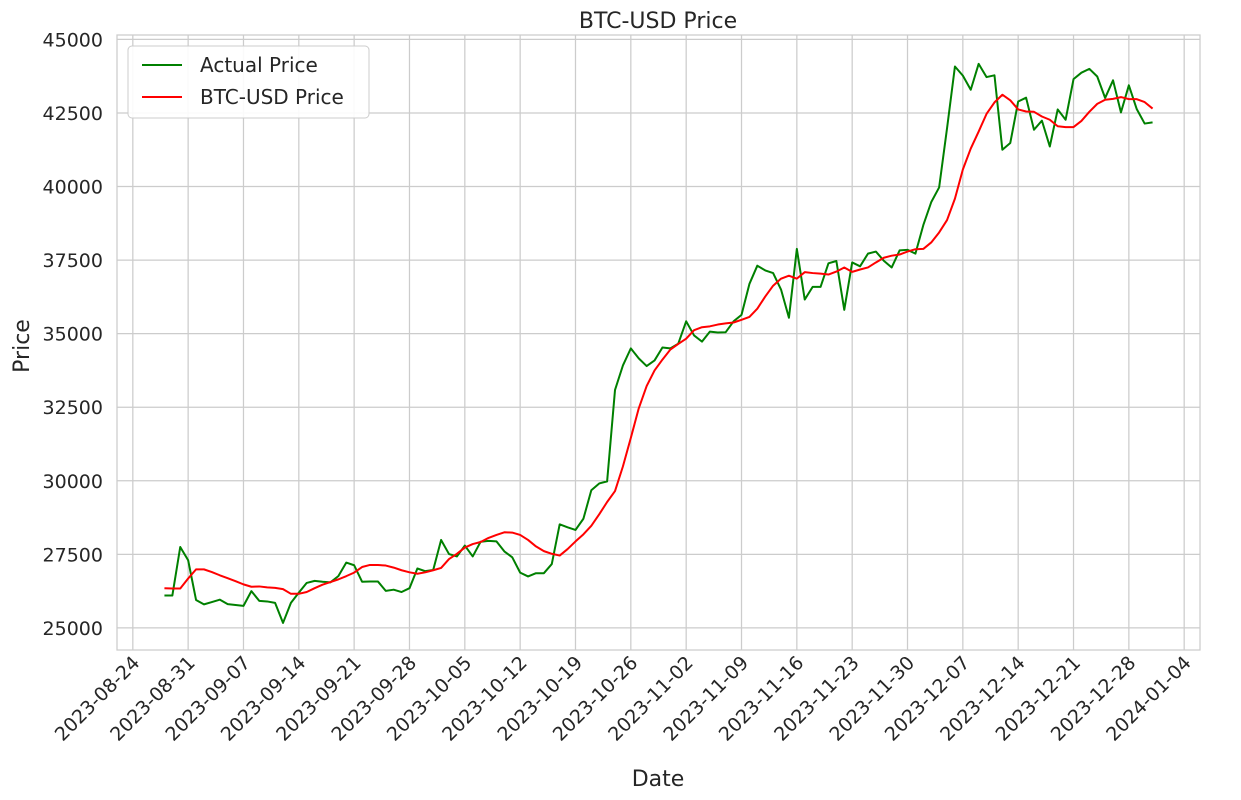 The width and height of the screenshot is (1241, 800). I want to click on legend-label-actual: Actual Price, so click(259, 65).